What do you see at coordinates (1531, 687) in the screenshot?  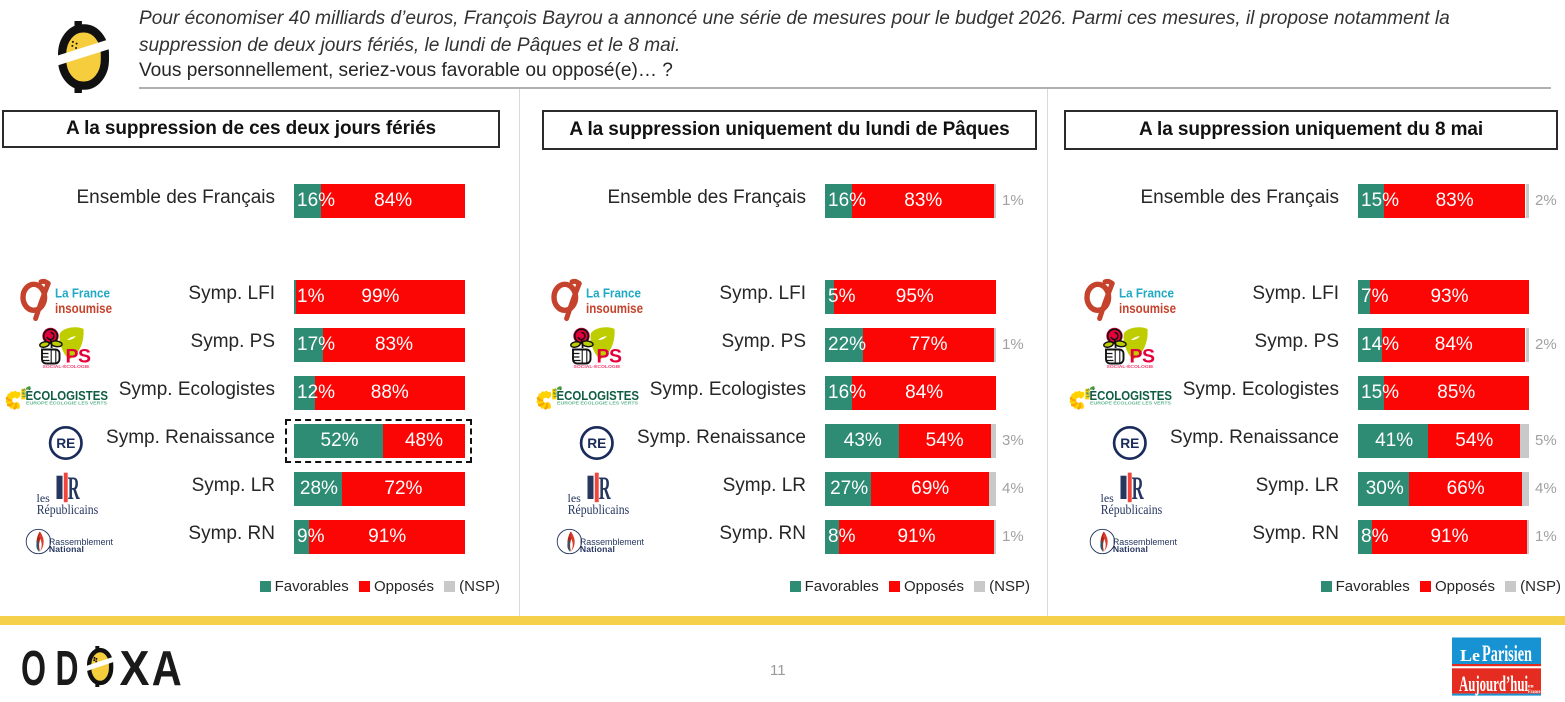 I see `svg-text: en` at bounding box center [1531, 687].